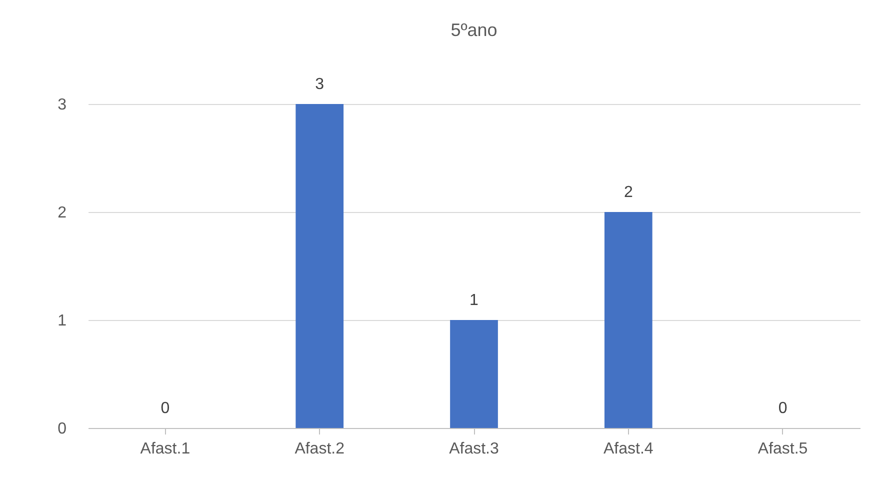  Describe the element at coordinates (628, 449) in the screenshot. I see `x-tick-label: Afast.4` at that location.